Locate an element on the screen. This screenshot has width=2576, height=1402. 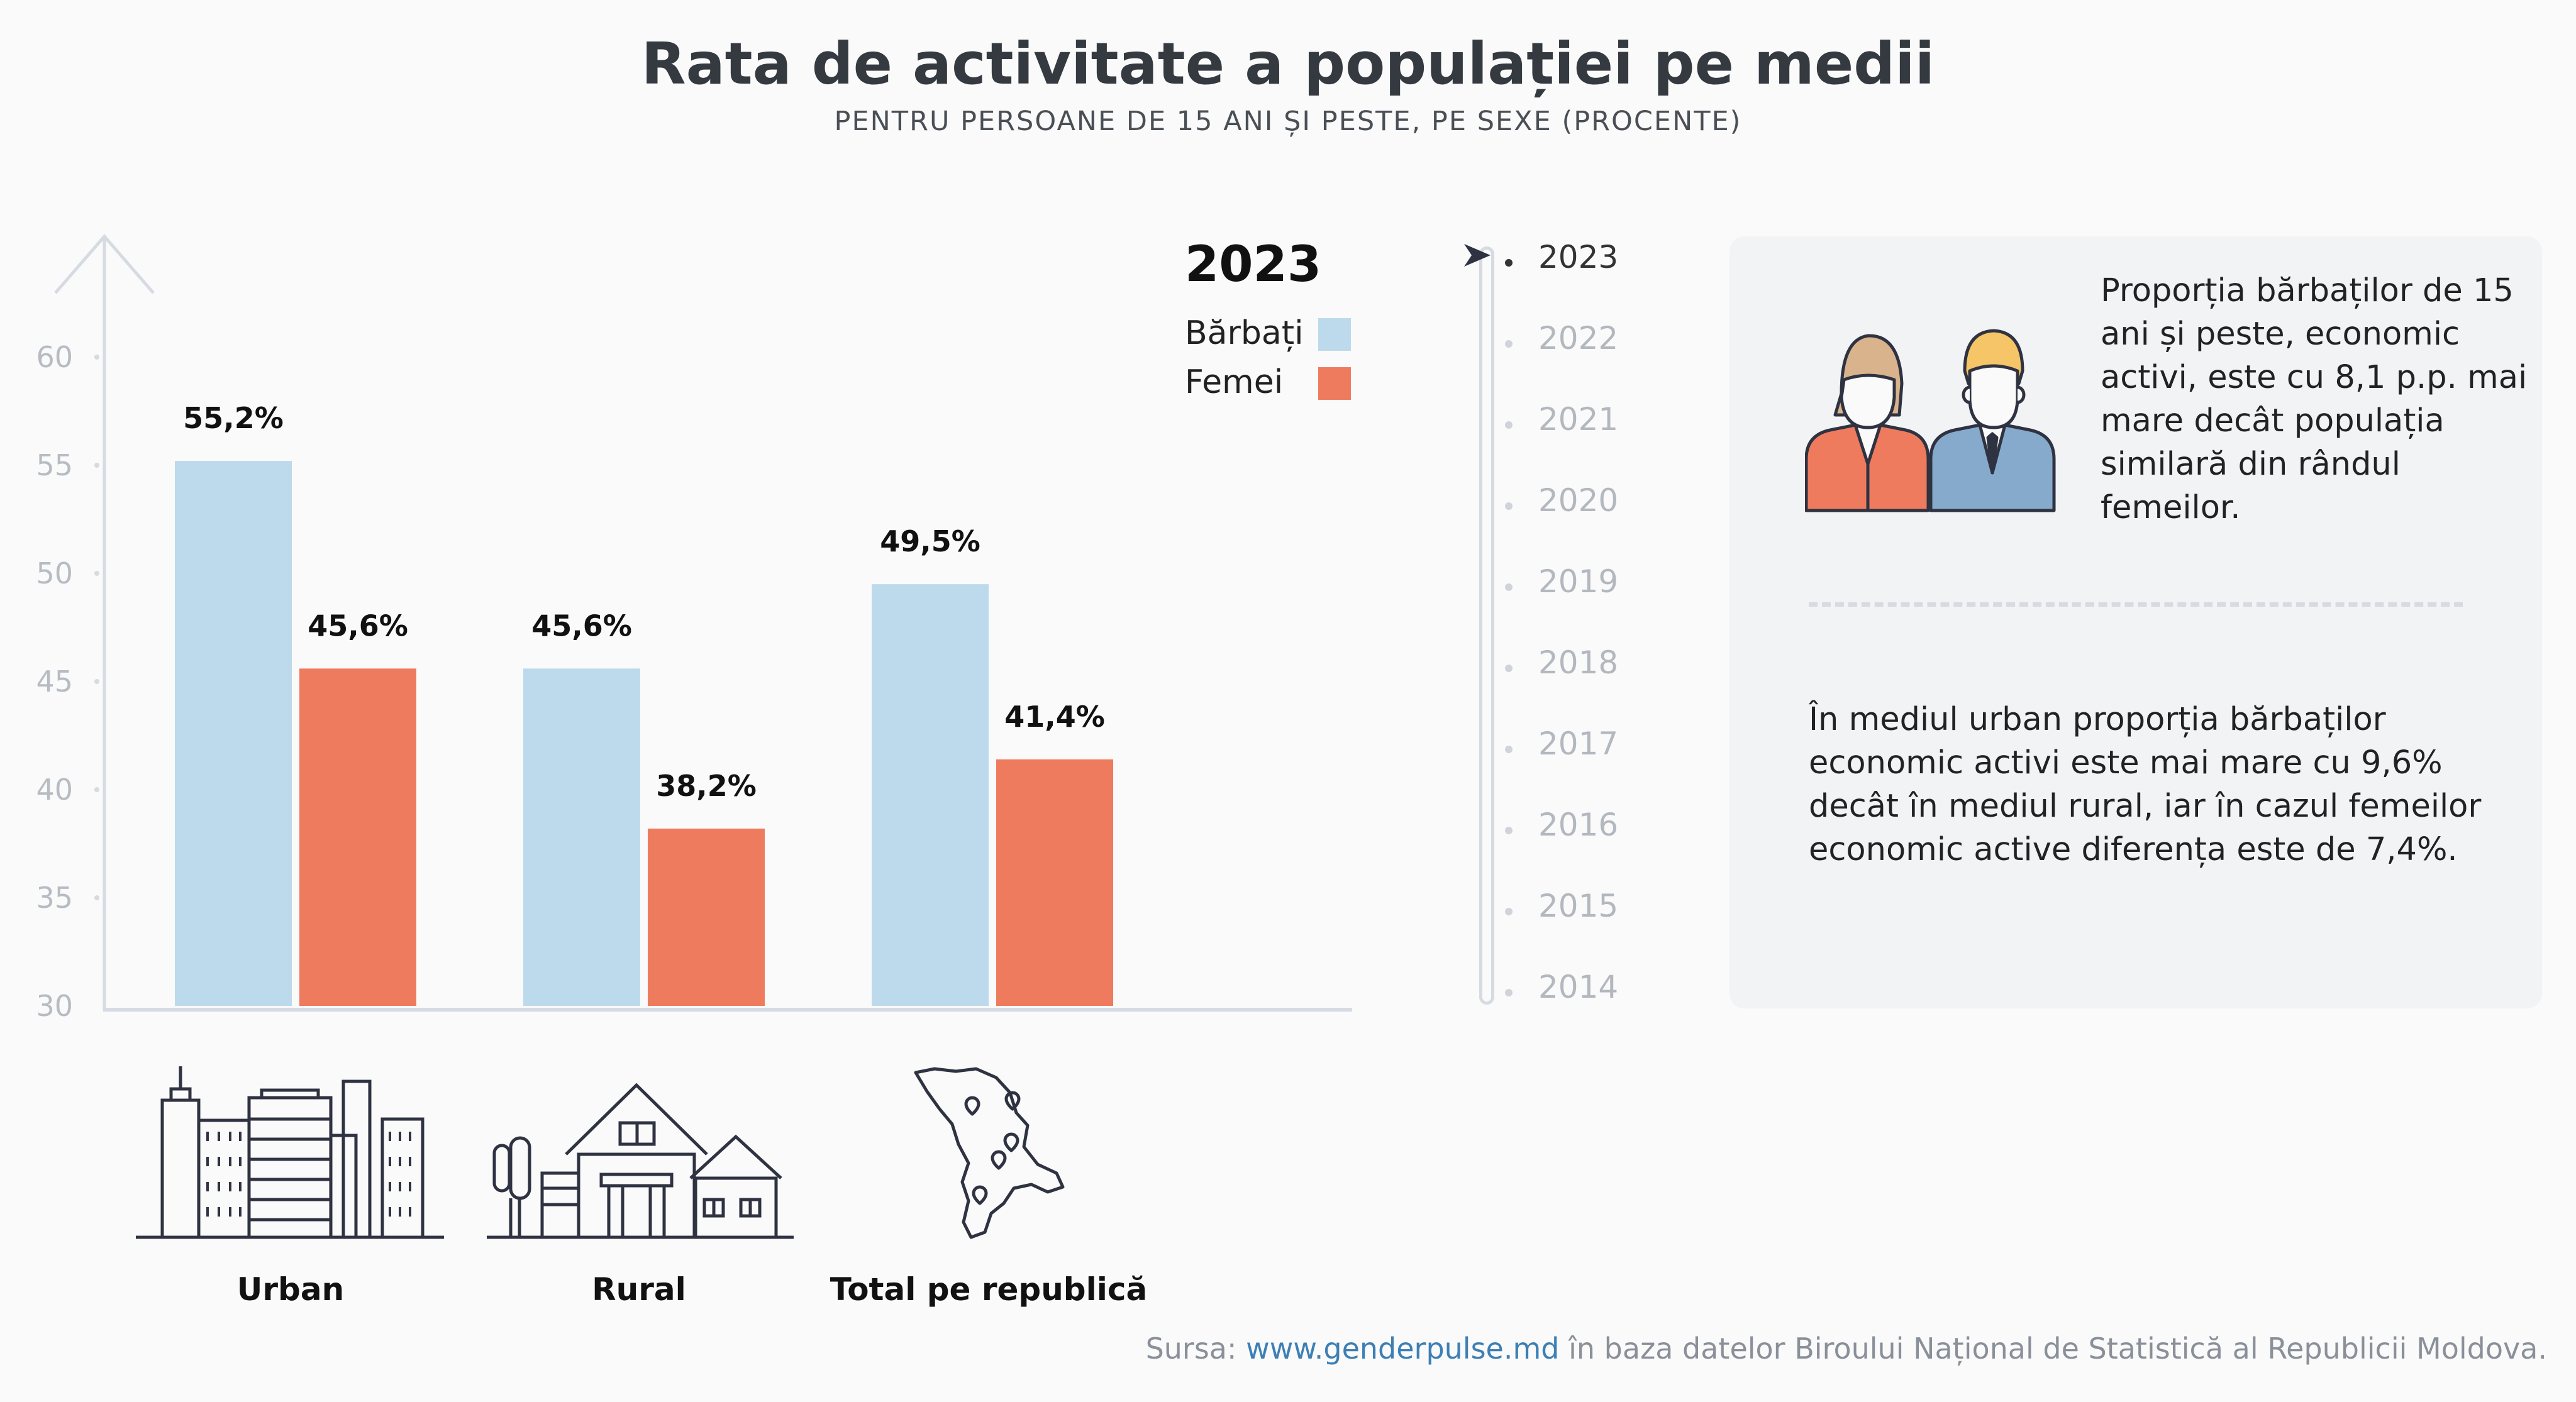
category-label-rural: Rural is located at coordinates (639, 1289).